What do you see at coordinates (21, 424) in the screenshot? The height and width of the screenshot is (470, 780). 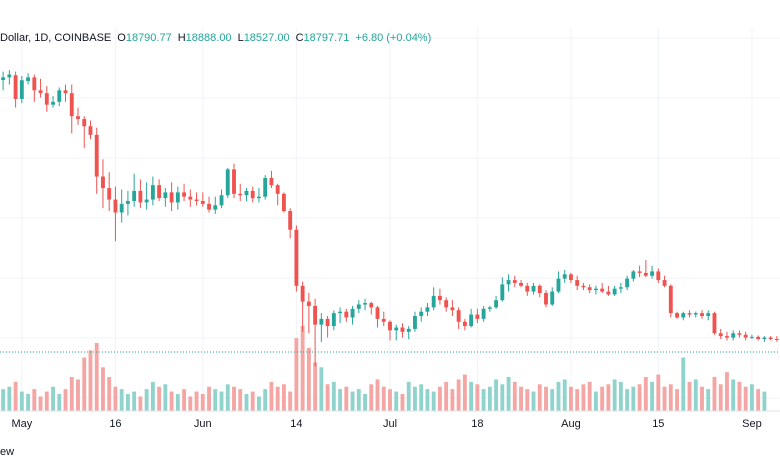 I see `x-tick-label: May` at bounding box center [21, 424].